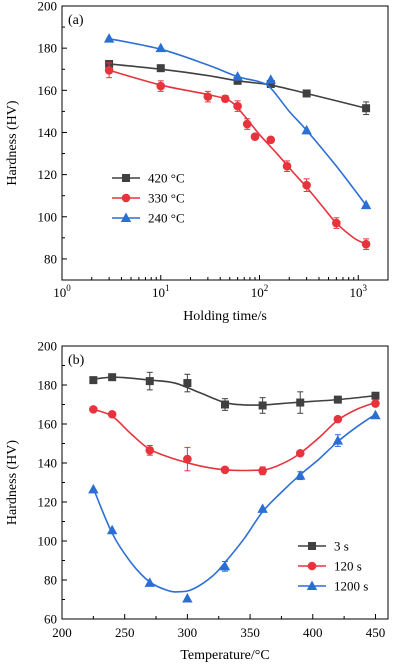 Image resolution: width=400 pixels, height=668 pixels. What do you see at coordinates (250, 632) in the screenshot?
I see `x-tick-label: 350` at bounding box center [250, 632].